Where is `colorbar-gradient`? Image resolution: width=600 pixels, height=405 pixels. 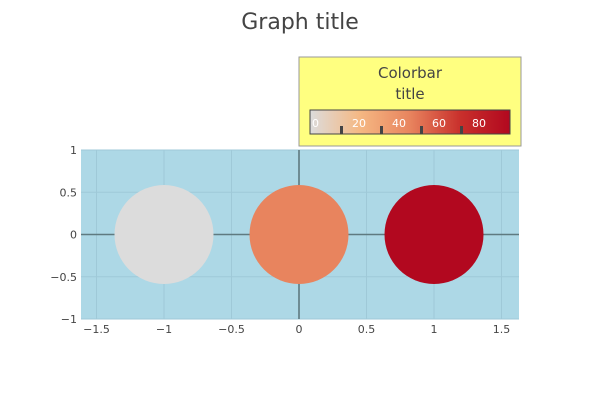 colorbar-gradient is located at coordinates (410, 122).